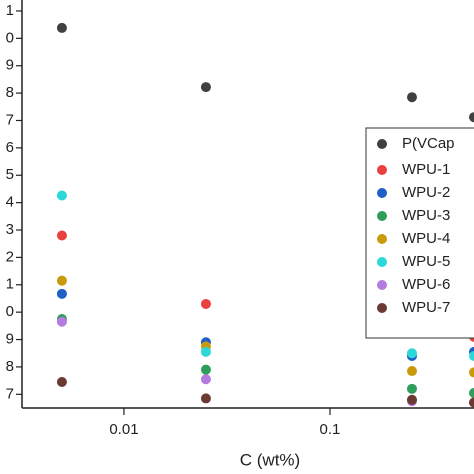 This screenshot has width=474, height=474. Describe the element at coordinates (10, 229) in the screenshot. I see `y-tick-label: 3` at that location.